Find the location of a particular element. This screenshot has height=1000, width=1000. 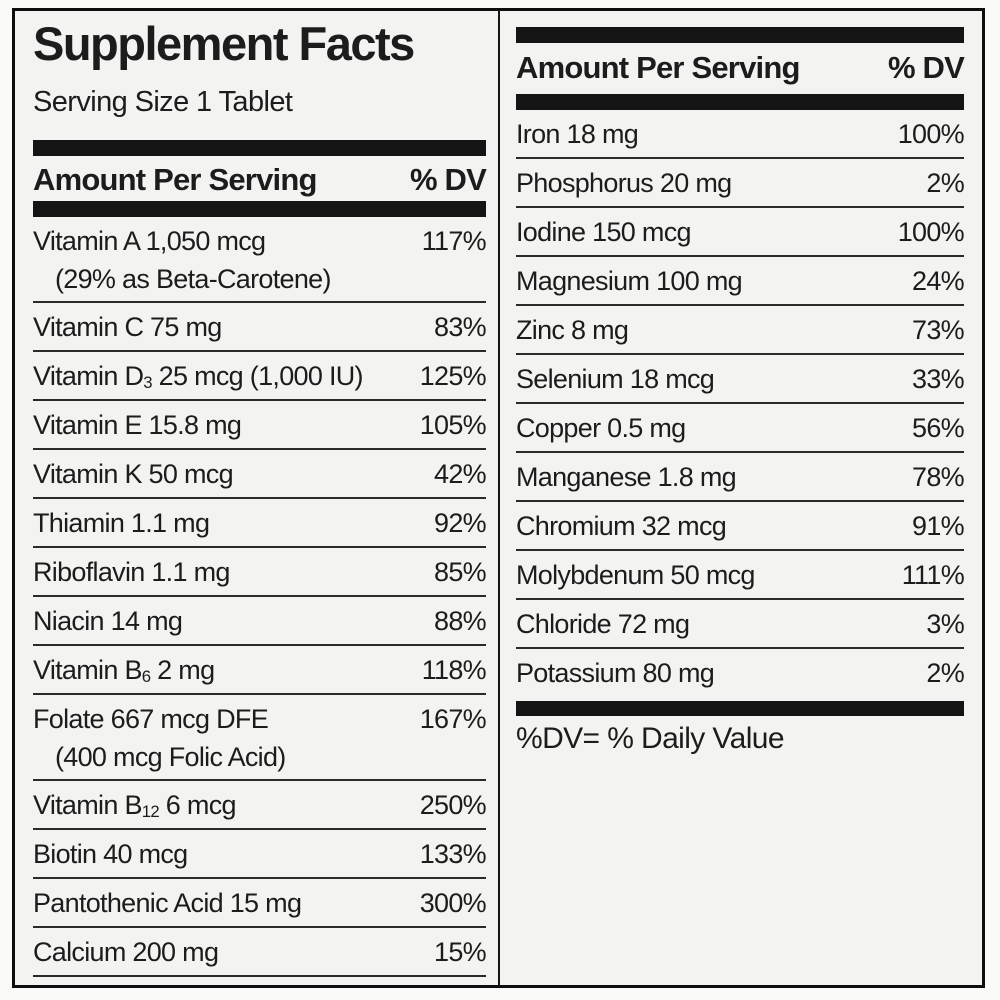

nutrient-row-main: Vitamin B12 6 mcg 250% is located at coordinates (260, 805).